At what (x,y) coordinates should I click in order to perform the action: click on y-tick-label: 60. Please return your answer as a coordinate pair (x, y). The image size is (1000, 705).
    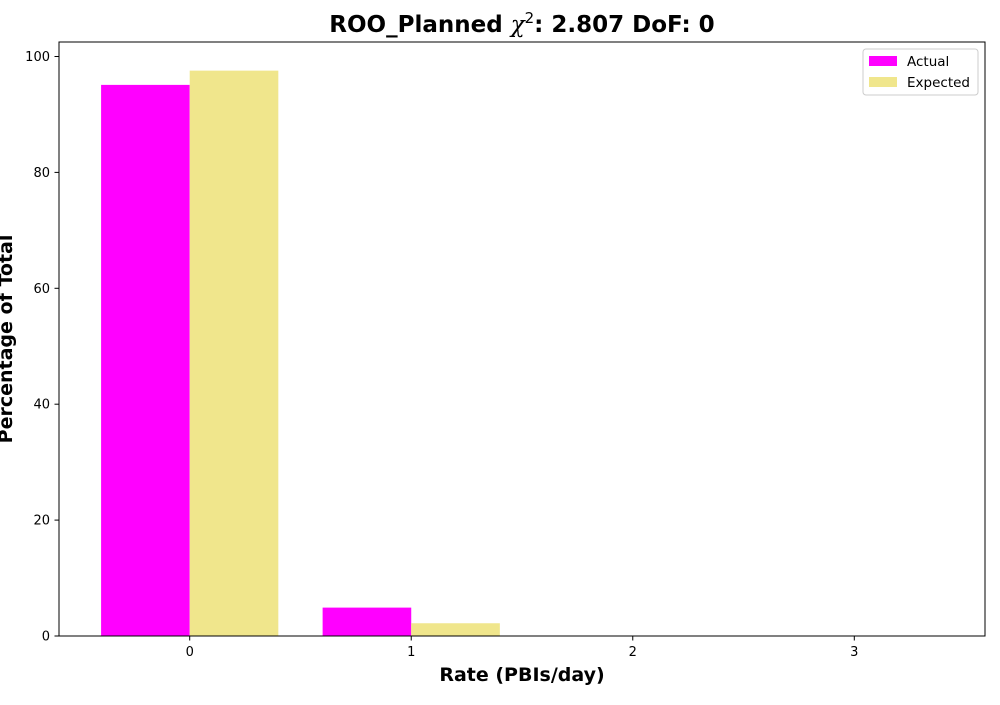
    Looking at the image, I should click on (41, 289).